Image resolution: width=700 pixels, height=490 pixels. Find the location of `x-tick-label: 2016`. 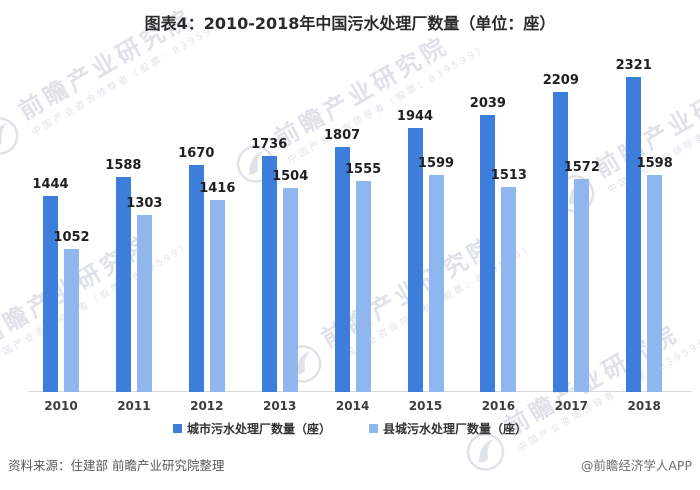

x-tick-label: 2016 is located at coordinates (498, 406).